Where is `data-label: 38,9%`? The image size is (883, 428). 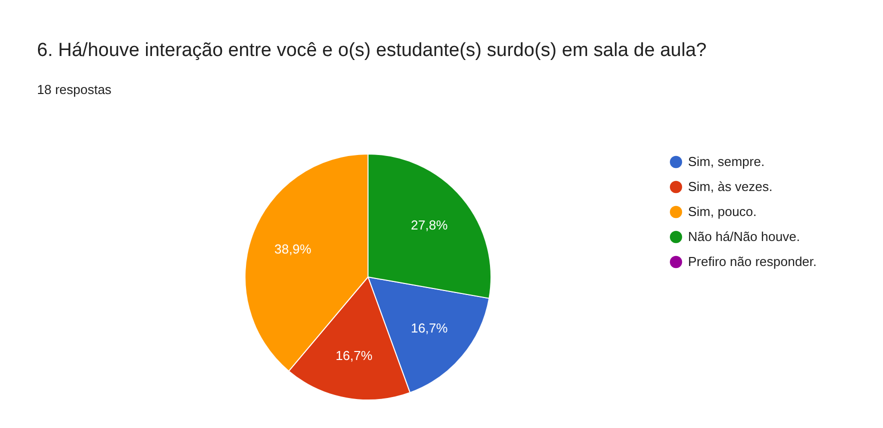
data-label: 38,9% is located at coordinates (293, 249).